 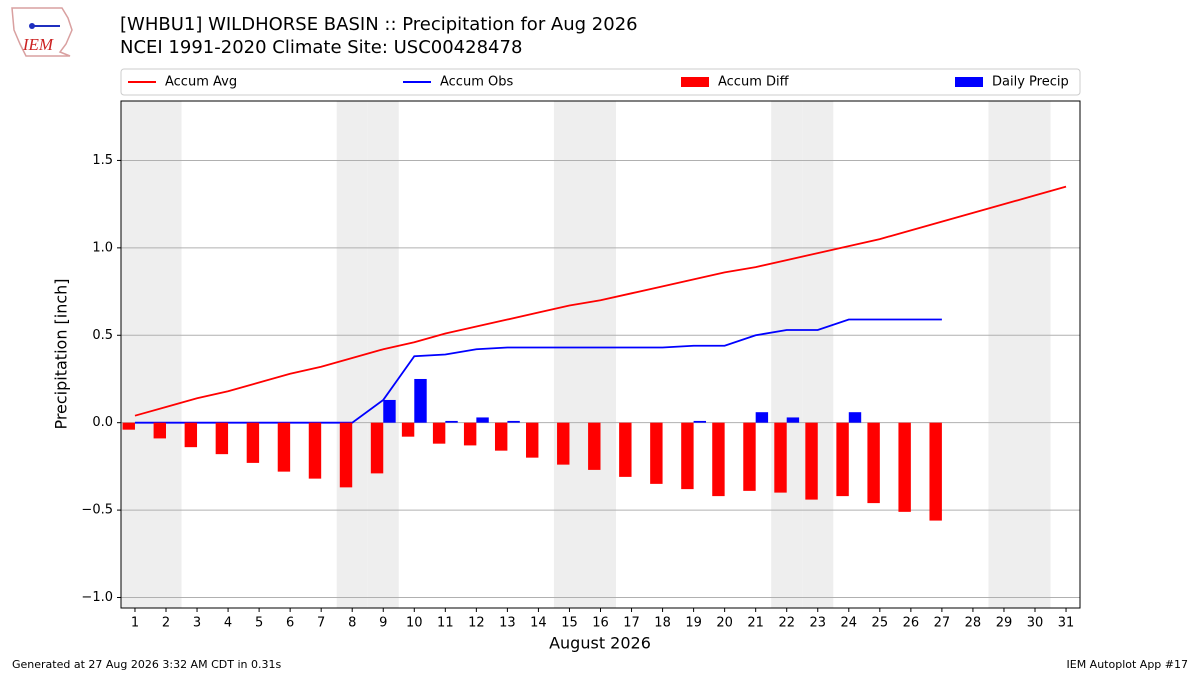 I want to click on x-tick-label: 12, so click(x=476, y=623).